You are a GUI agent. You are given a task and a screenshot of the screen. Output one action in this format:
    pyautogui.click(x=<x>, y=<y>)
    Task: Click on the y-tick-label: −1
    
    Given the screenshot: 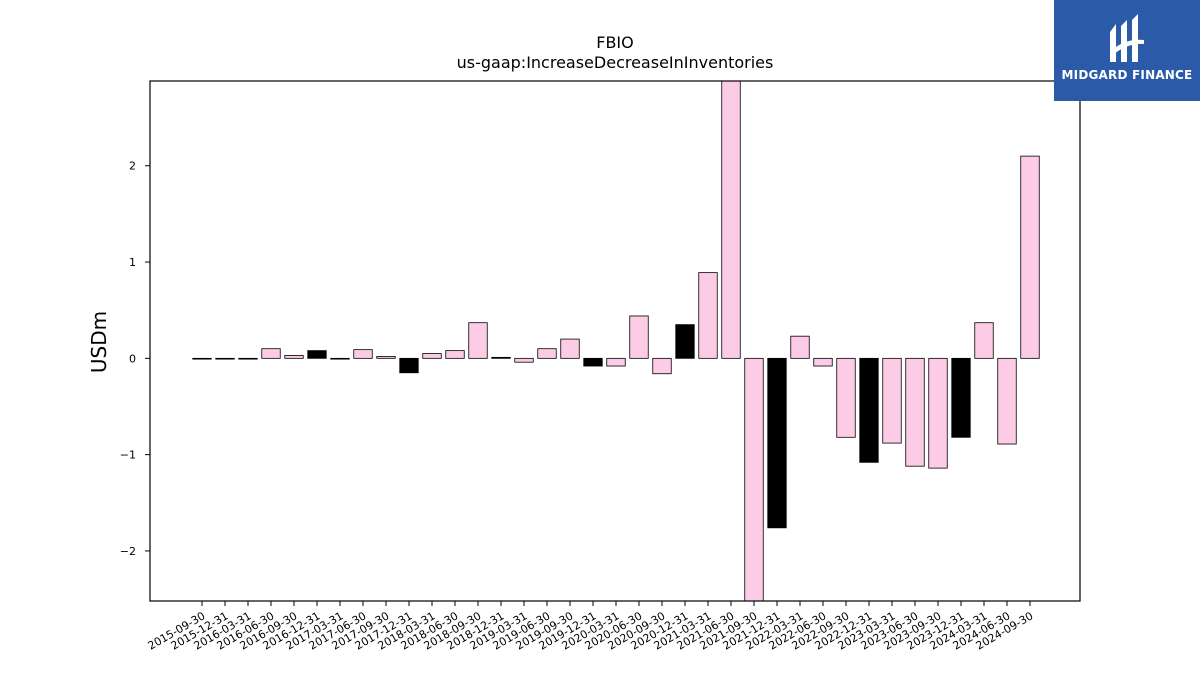 What is the action you would take?
    pyautogui.click(x=128, y=455)
    